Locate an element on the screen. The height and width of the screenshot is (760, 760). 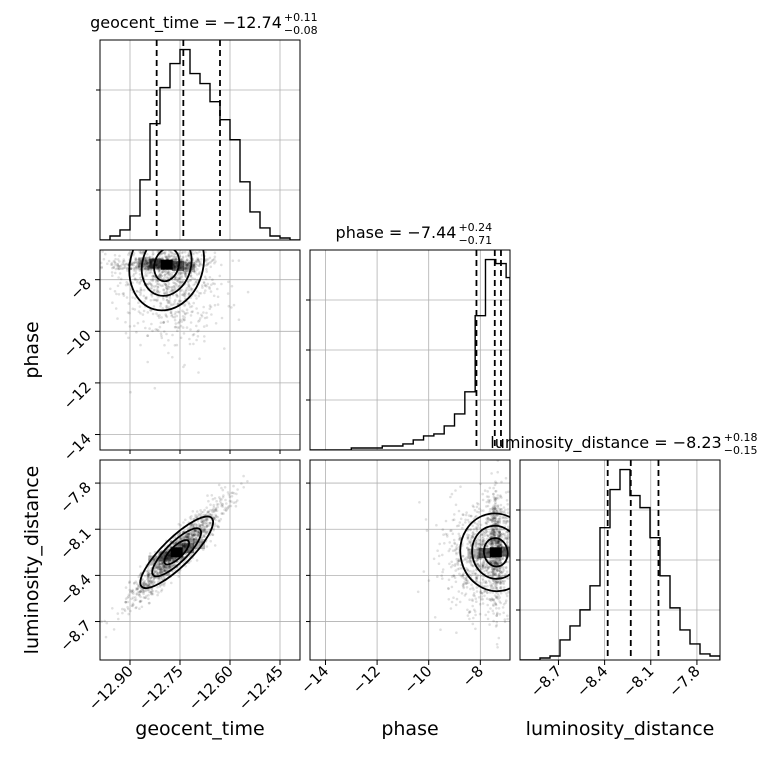
y-axis-label: phase is located at coordinates (32, 349).